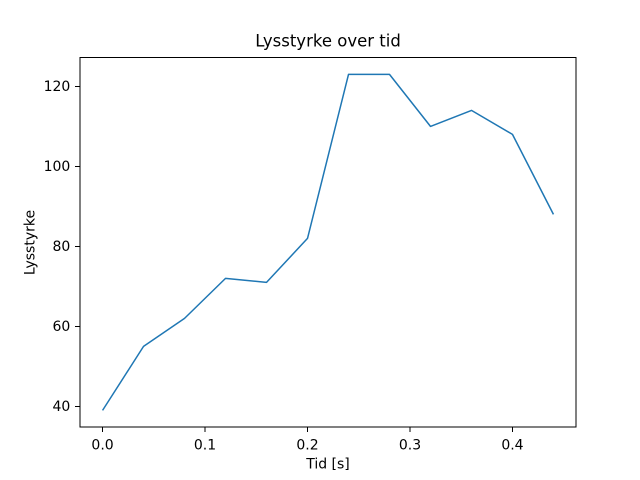 The image size is (640, 480). I want to click on x-axis-label: Tid [s], so click(327, 465).